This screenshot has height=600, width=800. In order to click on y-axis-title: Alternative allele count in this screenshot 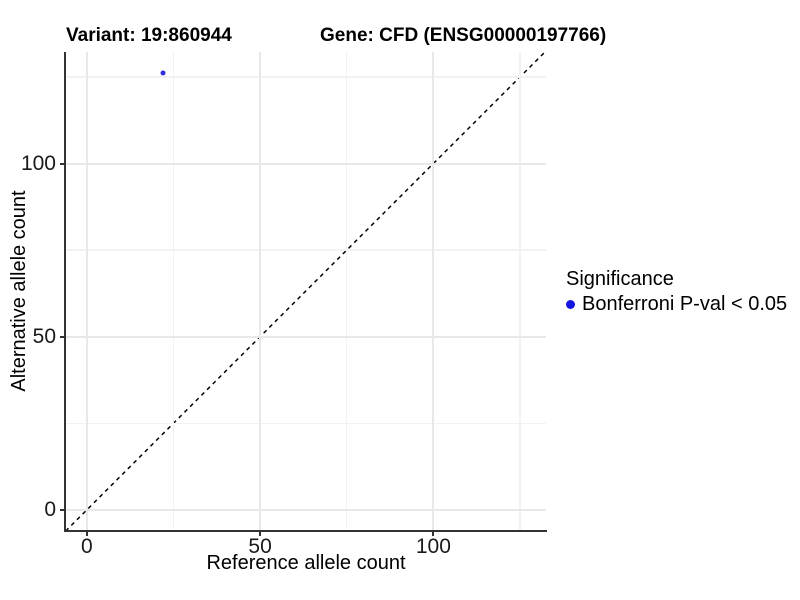, I will do `click(19, 291)`.